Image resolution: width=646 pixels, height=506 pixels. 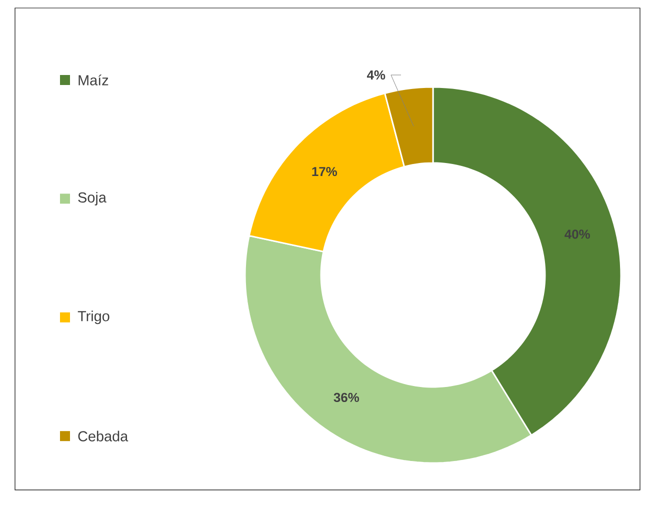 What do you see at coordinates (376, 75) in the screenshot?
I see `data-label: 4%` at bounding box center [376, 75].